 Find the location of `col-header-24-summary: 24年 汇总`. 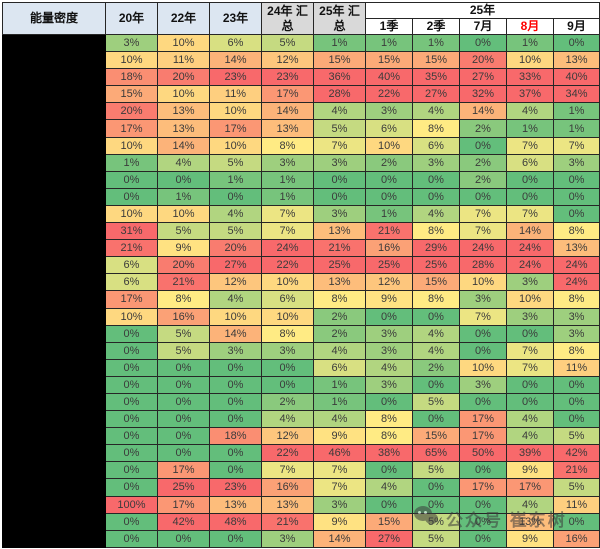

col-header-24-summary: 24年 汇总 is located at coordinates (287, 18).